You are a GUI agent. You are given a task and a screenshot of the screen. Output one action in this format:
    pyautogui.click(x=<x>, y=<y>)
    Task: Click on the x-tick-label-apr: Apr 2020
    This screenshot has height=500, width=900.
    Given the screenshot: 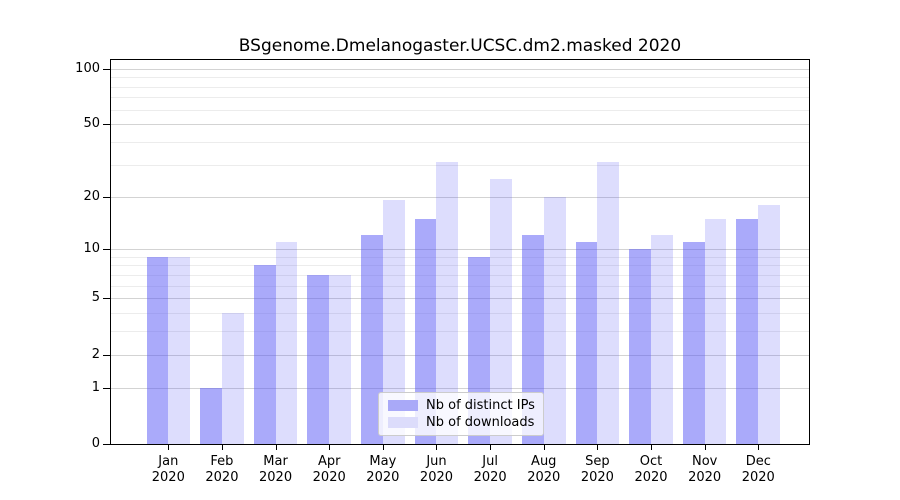 What is the action you would take?
    pyautogui.click(x=329, y=470)
    